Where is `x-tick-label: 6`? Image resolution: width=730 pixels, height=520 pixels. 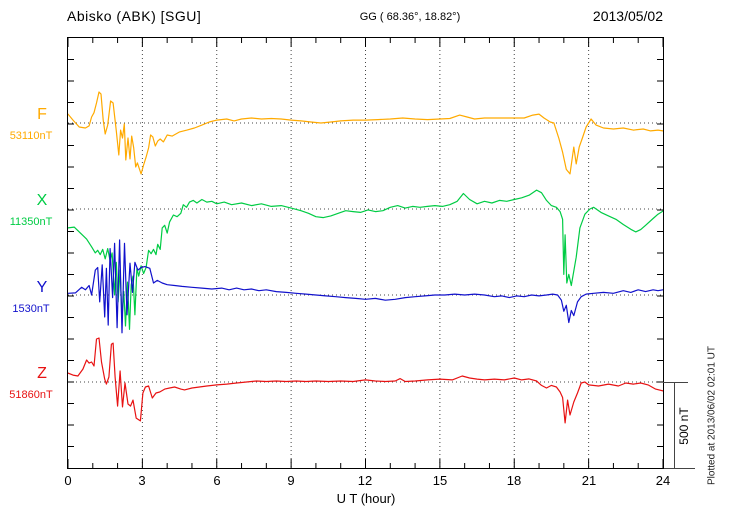 x-tick-label: 6 is located at coordinates (217, 480).